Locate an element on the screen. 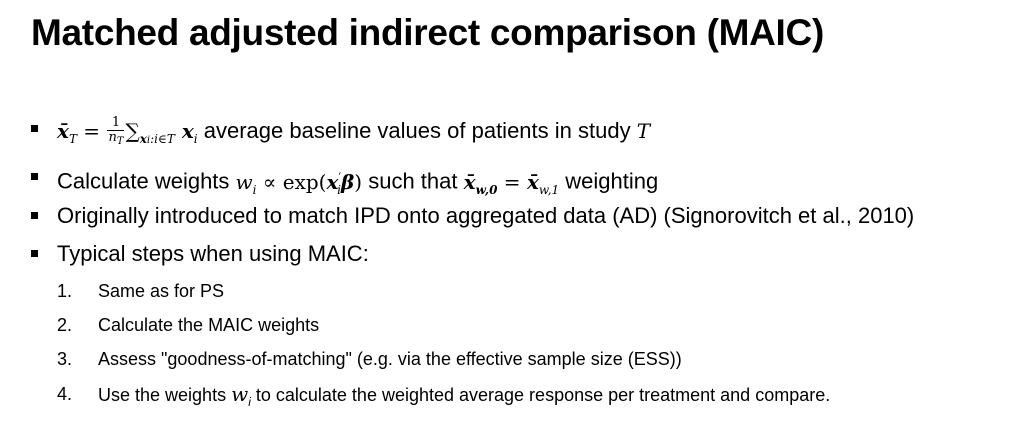 This screenshot has height=441, width=1029. step-text: Calculate the MAIC weights is located at coordinates (209, 325).